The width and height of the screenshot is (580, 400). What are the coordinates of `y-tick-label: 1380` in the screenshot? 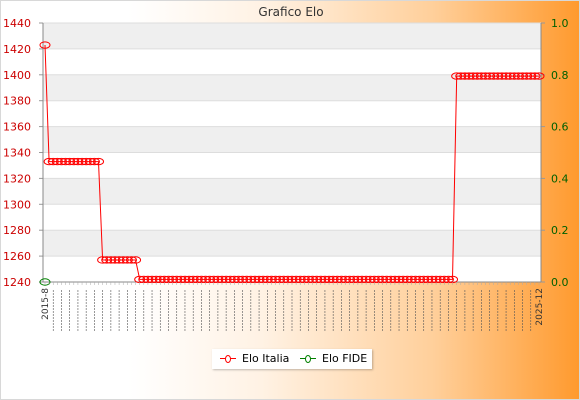 It's located at (17, 101).